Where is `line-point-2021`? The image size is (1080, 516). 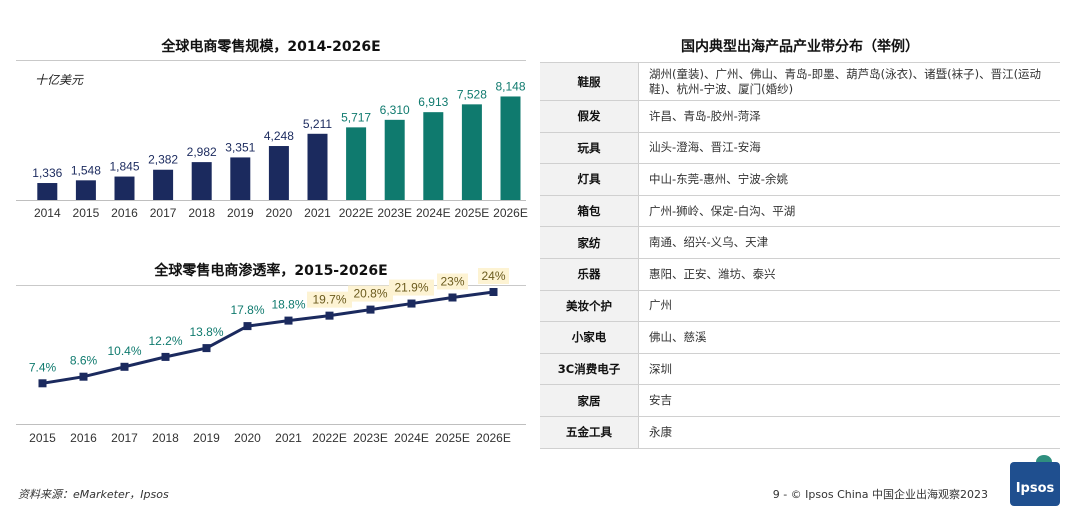
line-point-2021 is located at coordinates (288, 320).